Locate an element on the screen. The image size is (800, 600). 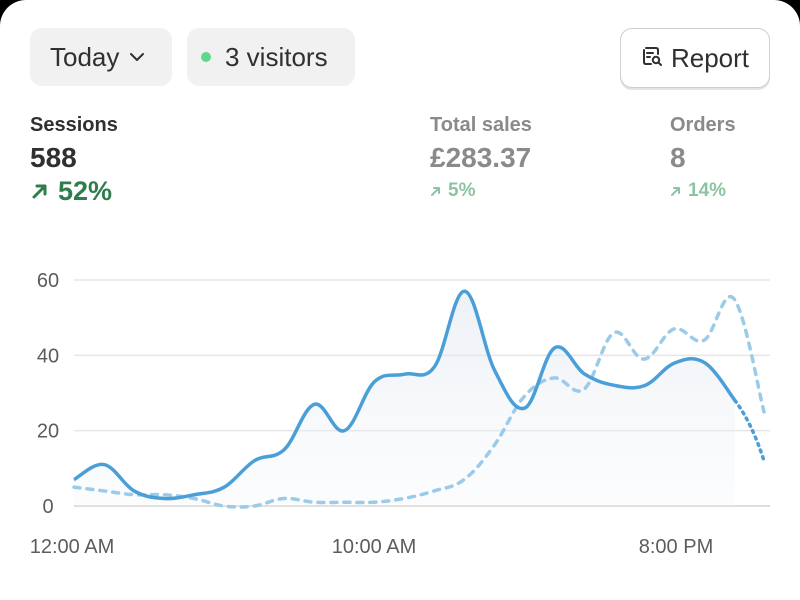
metric-value: £283.37 is located at coordinates (481, 158).